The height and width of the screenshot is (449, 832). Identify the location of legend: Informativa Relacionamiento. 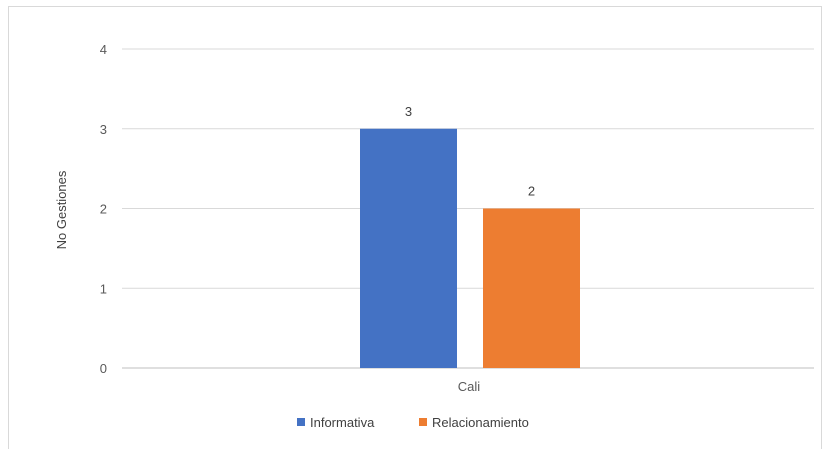
(413, 422).